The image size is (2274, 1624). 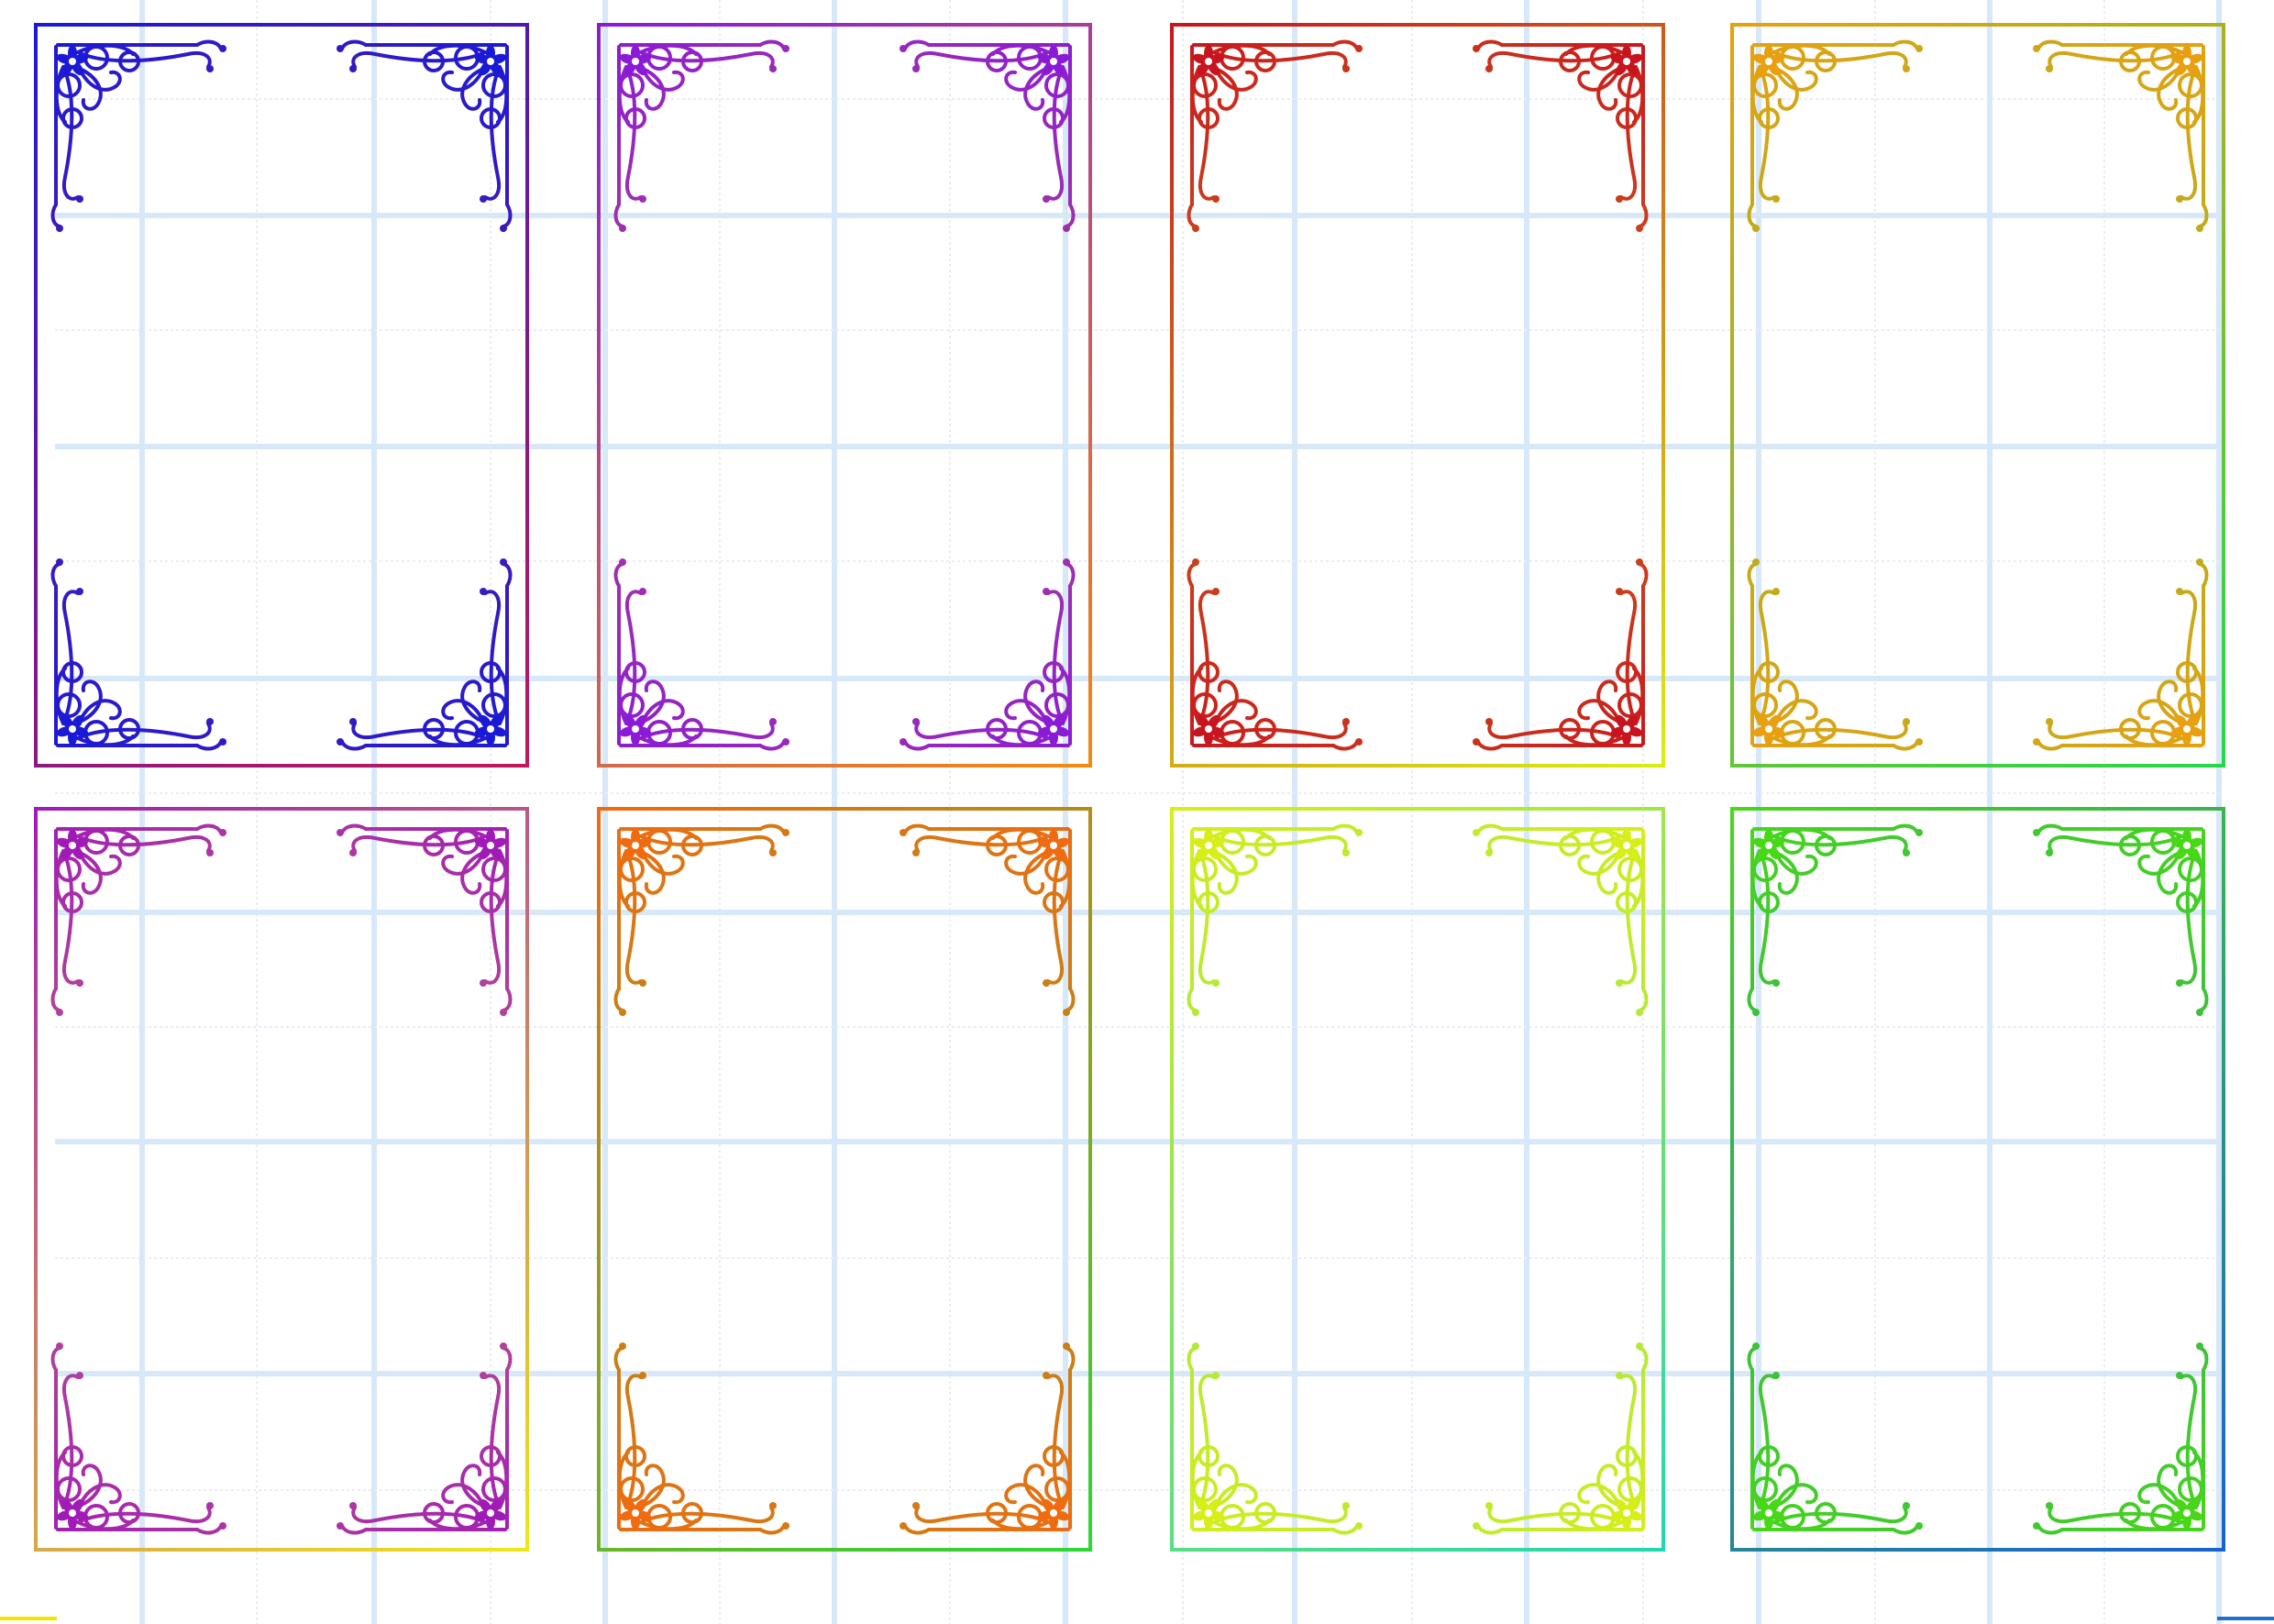 I want to click on edge-mark-right, so click(x=2246, y=1618).